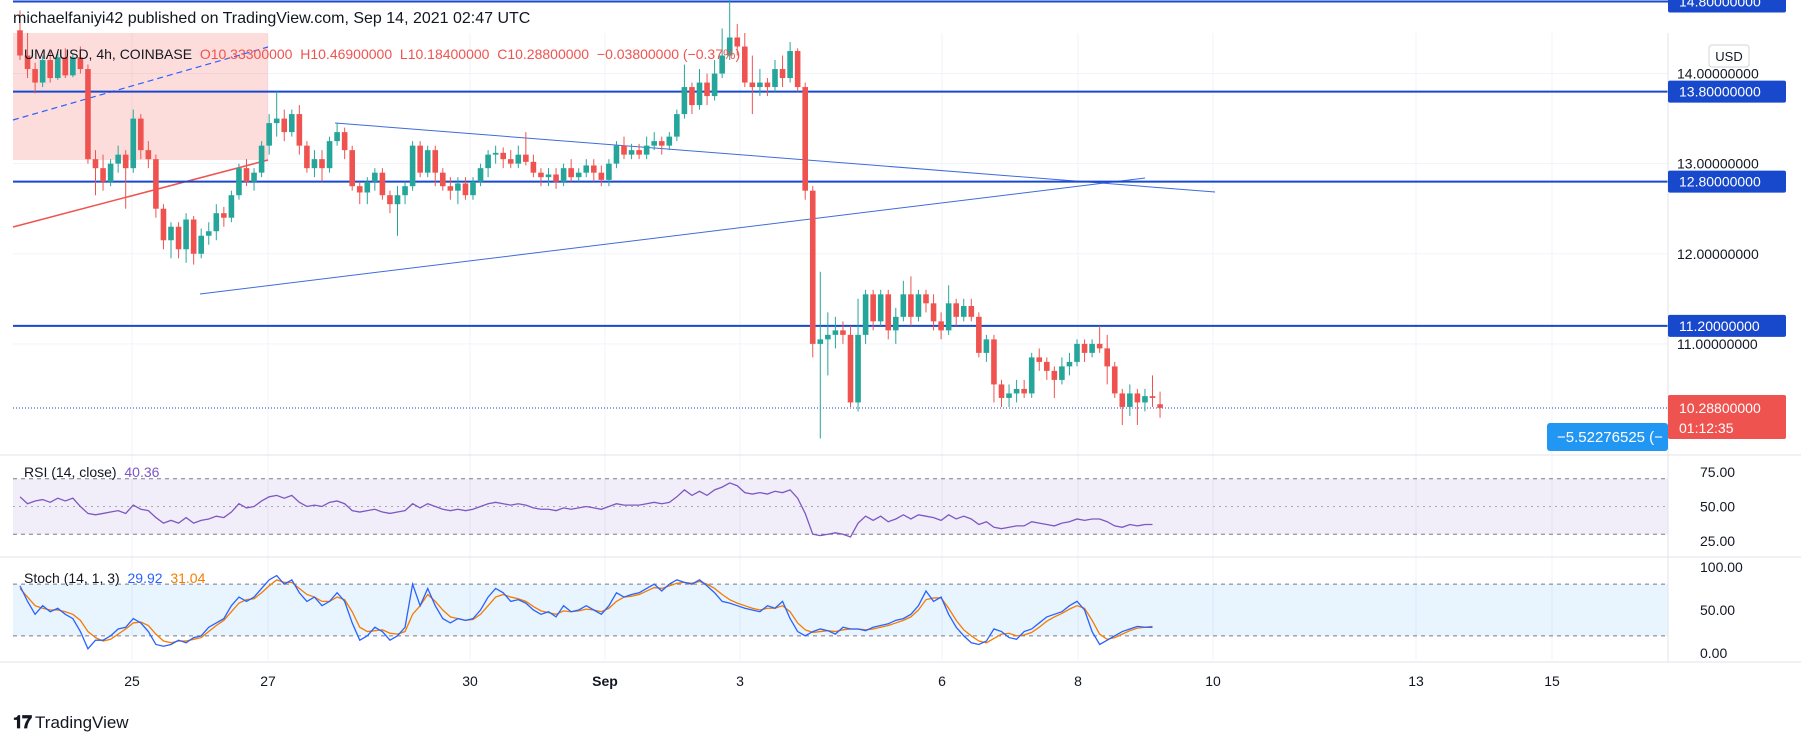 The height and width of the screenshot is (745, 1801). What do you see at coordinates (188, 578) in the screenshot?
I see `stoch-d-value: 31.04` at bounding box center [188, 578].